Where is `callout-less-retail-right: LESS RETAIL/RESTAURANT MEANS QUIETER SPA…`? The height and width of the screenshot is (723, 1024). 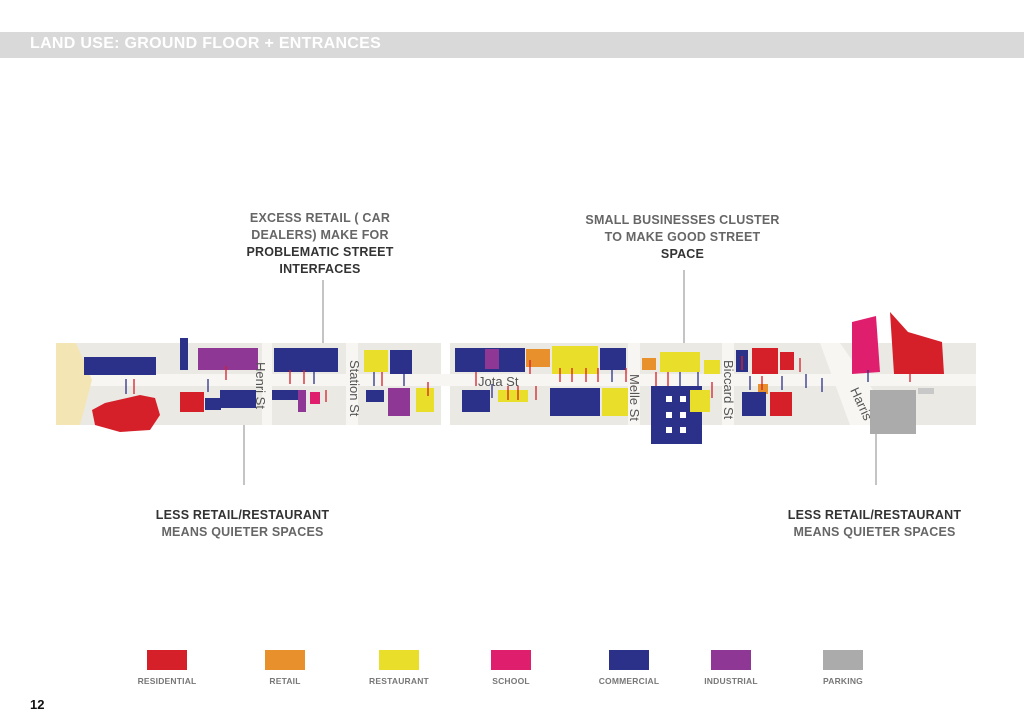 callout-less-retail-right: LESS RETAIL/RESTAURANT MEANS QUIETER SPA… is located at coordinates (874, 524).